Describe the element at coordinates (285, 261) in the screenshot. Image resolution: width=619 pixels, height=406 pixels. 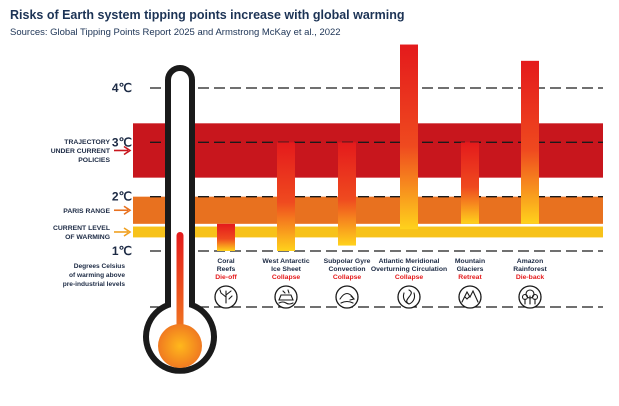
I see `category-label-line: West Antarctic` at that location.